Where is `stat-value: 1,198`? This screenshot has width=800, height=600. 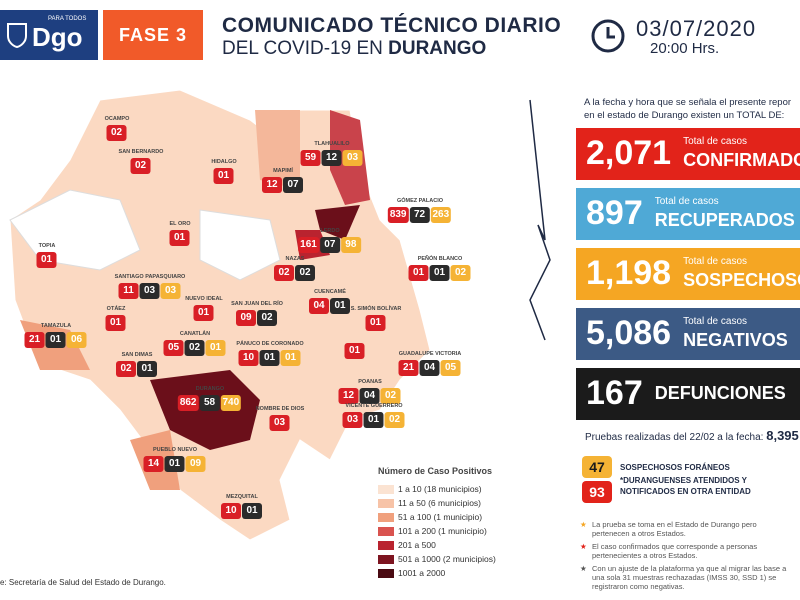
stat-value: 1,198 is located at coordinates (629, 273).